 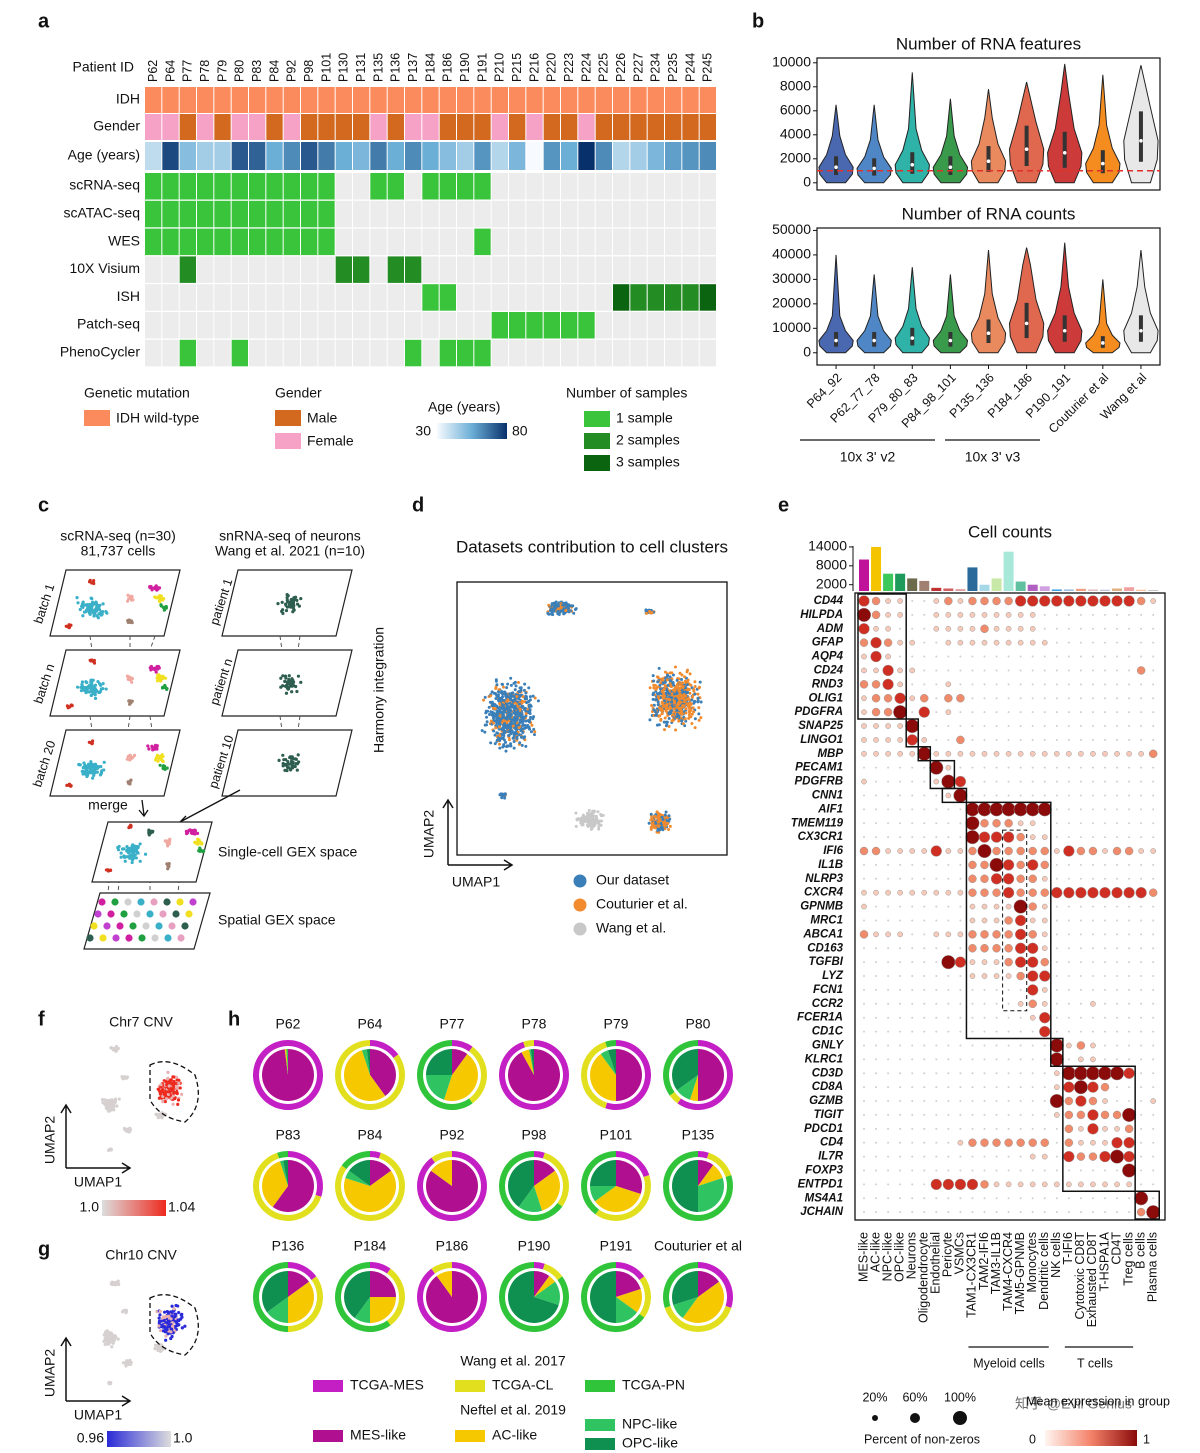 What do you see at coordinates (783, 505) in the screenshot?
I see `panel-label: e` at bounding box center [783, 505].